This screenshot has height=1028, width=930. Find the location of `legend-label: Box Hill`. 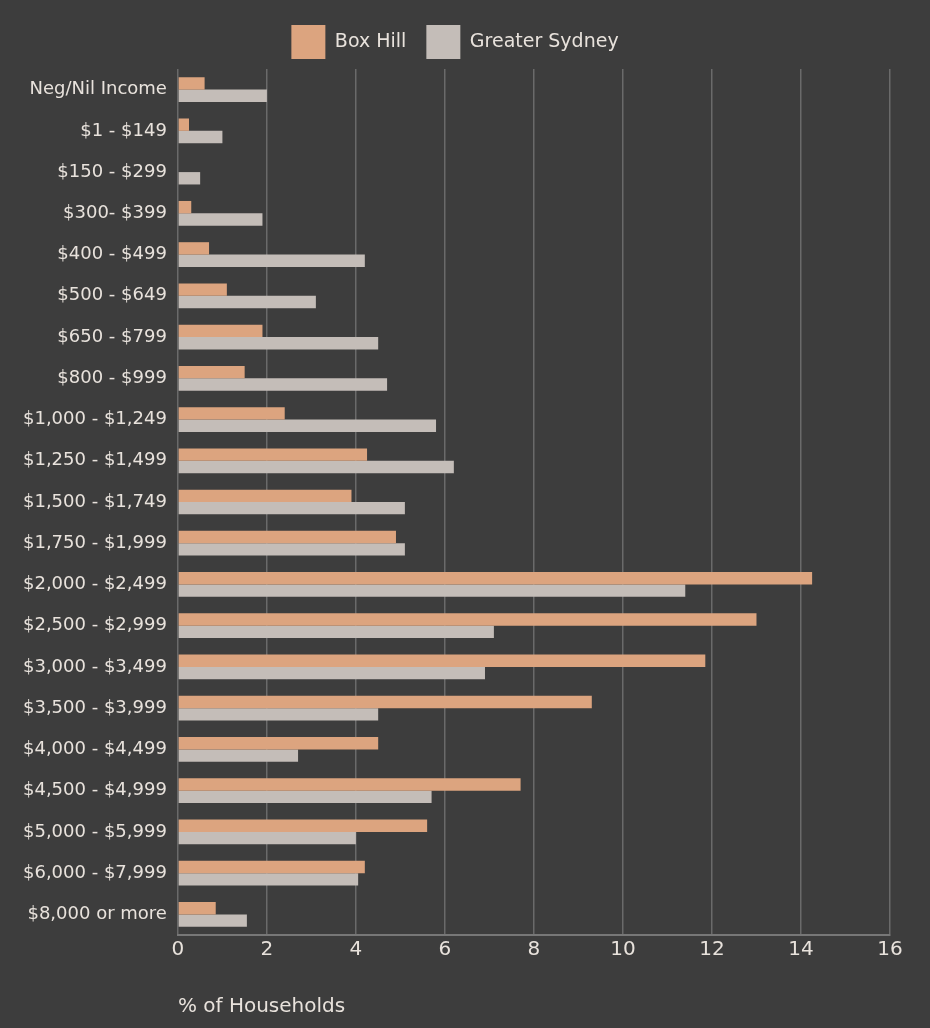

legend-label: Box Hill is located at coordinates (370, 39).